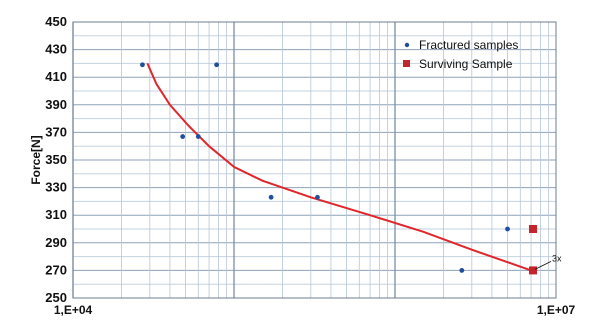 This screenshot has width=589, height=327. What do you see at coordinates (56, 297) in the screenshot?
I see `y-tick-label: 250` at bounding box center [56, 297].